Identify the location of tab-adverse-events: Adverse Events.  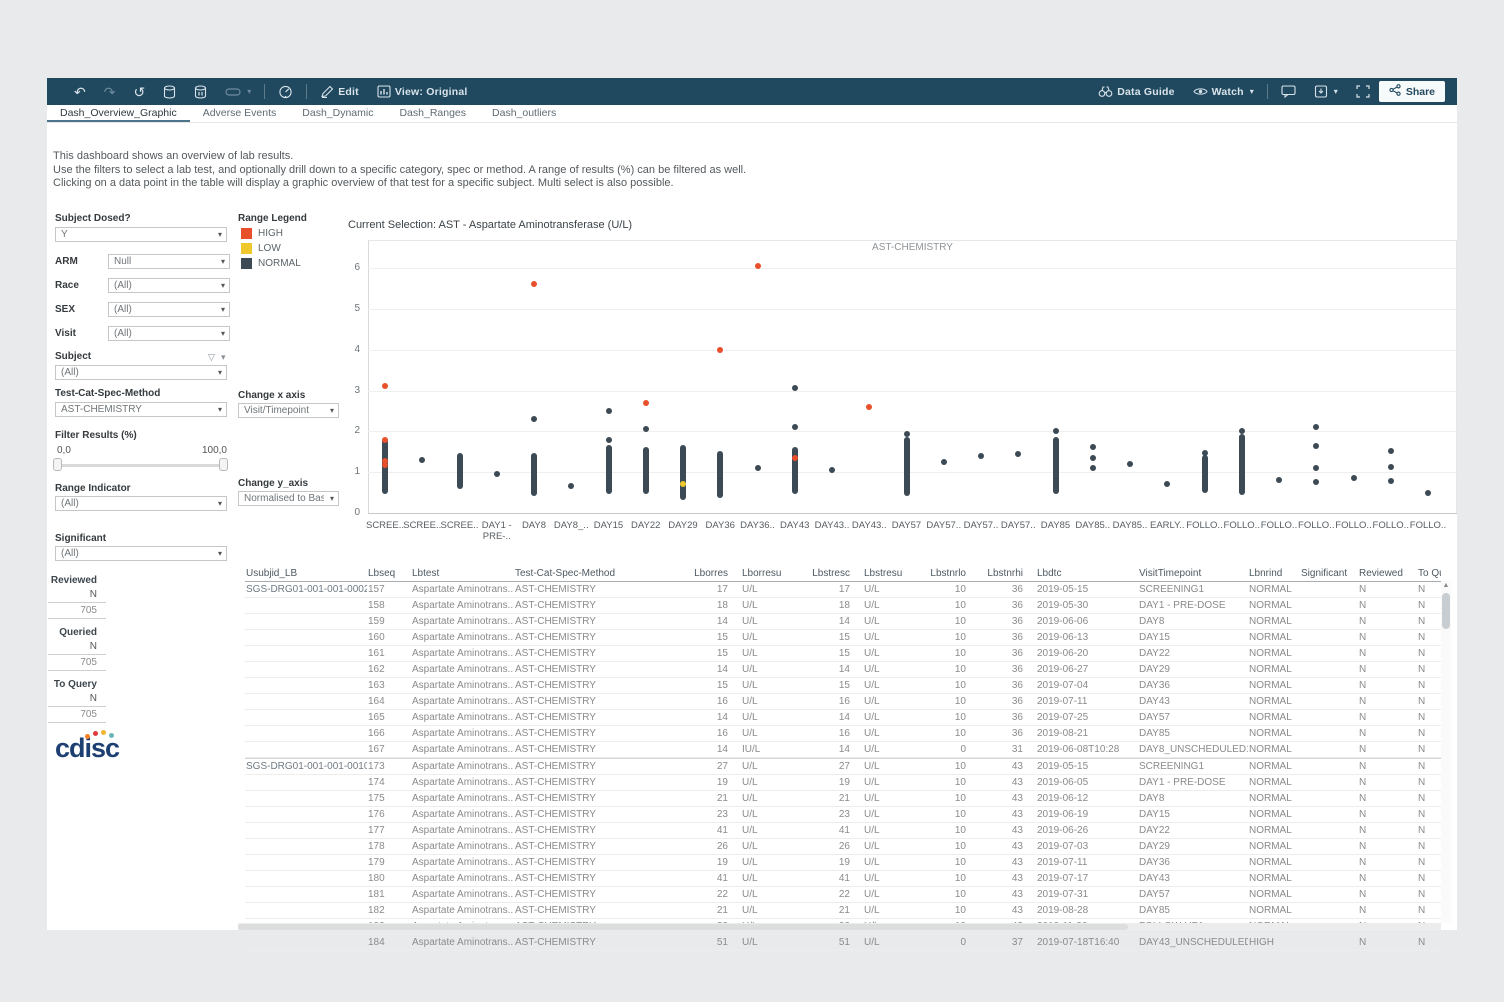
(239, 113).